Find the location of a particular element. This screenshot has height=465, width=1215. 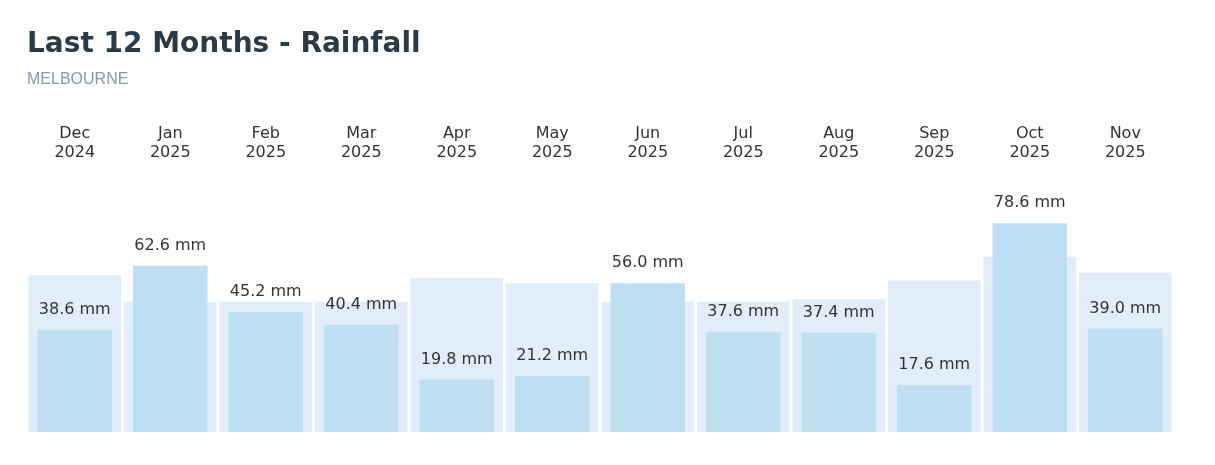

x-tick-label: Aug 2025 is located at coordinates (839, 141).